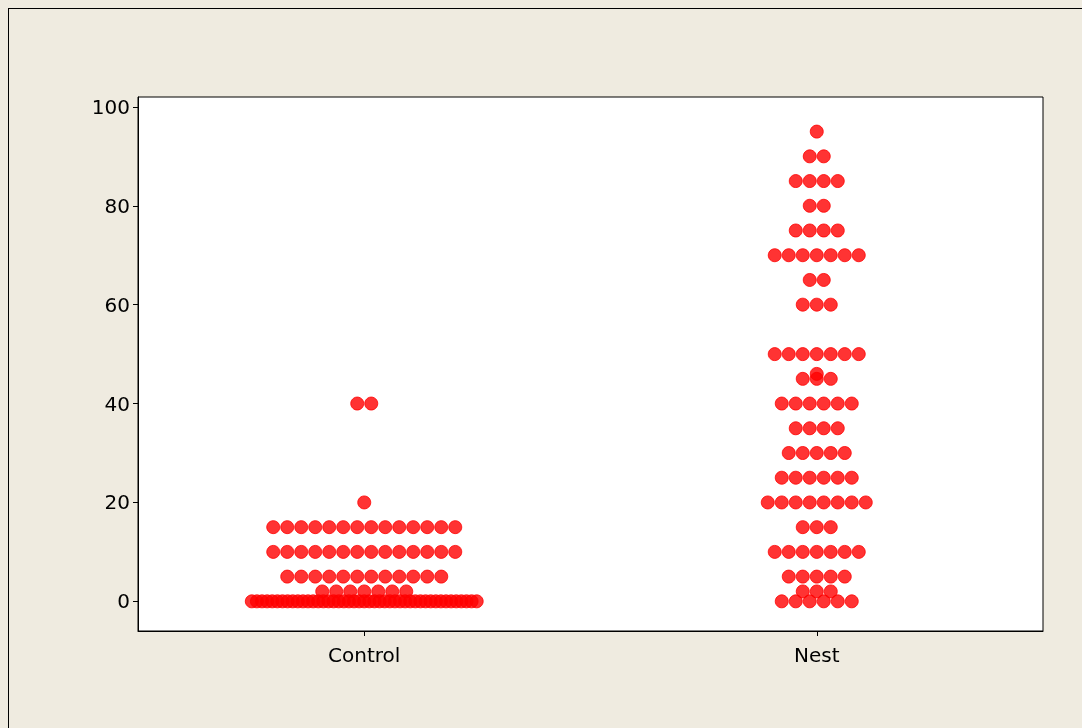 This screenshot has height=728, width=1082. What do you see at coordinates (117, 502) in the screenshot?
I see `y-tick-label: 20` at bounding box center [117, 502].